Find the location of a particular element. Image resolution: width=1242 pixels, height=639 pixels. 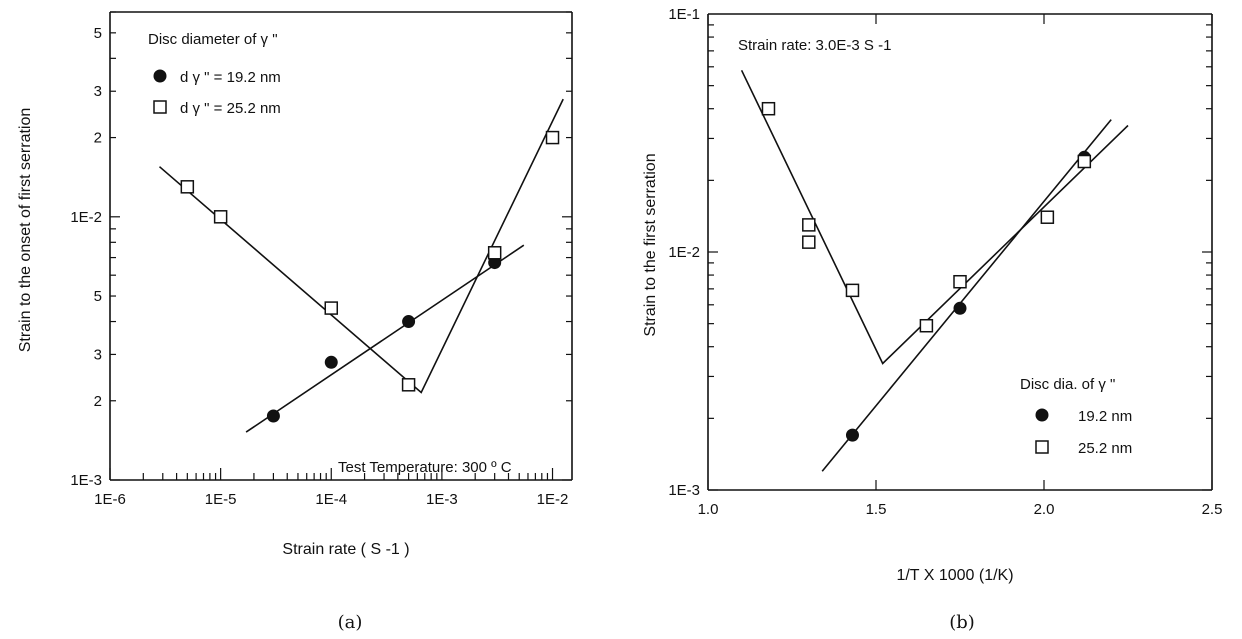

x-tick-label: 1.5 is located at coordinates (876, 509).